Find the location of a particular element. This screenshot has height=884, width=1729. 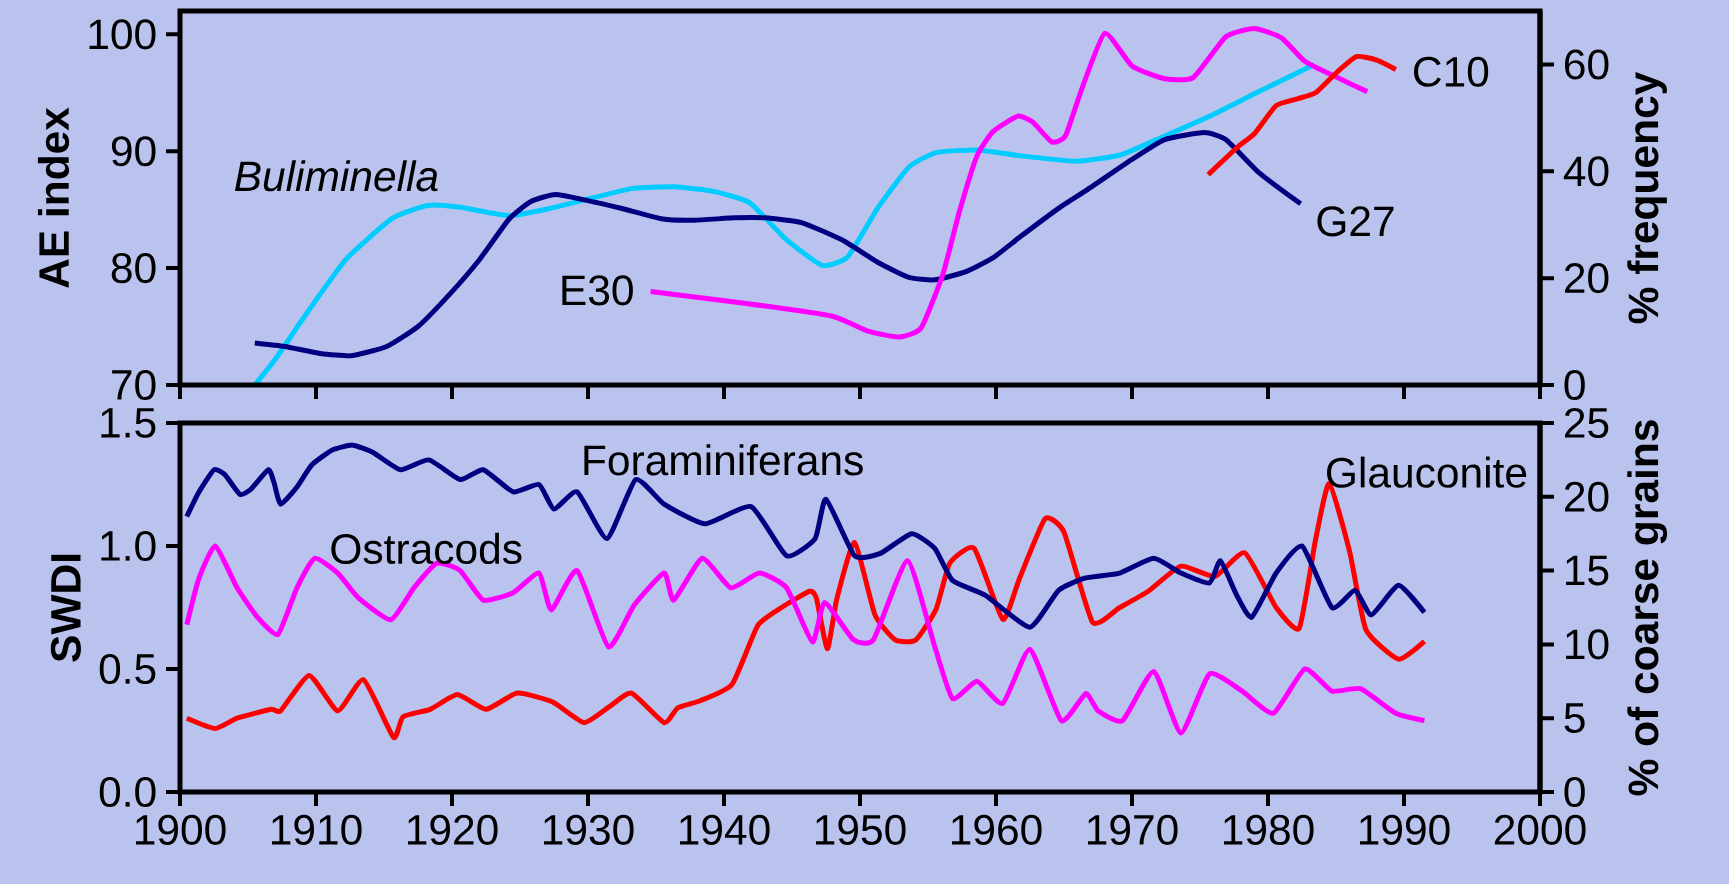

y2-tick-label: 10 is located at coordinates (1587, 644).